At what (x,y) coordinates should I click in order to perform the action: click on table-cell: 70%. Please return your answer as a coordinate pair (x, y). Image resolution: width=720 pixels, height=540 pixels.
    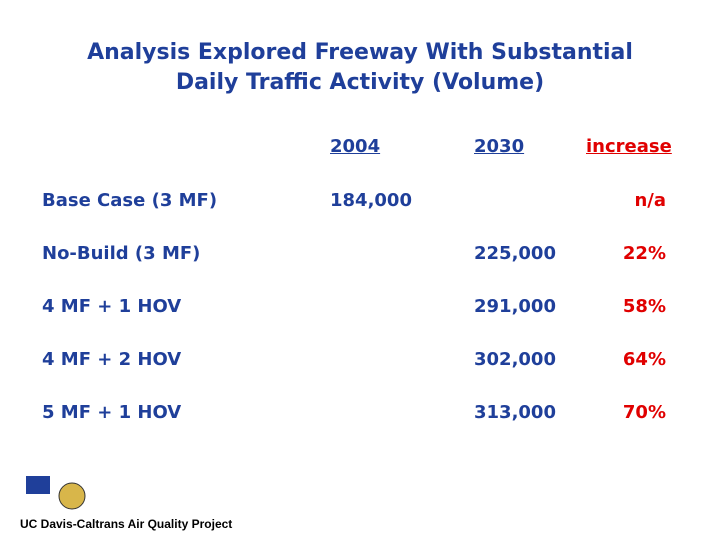
    Looking at the image, I should click on (644, 412).